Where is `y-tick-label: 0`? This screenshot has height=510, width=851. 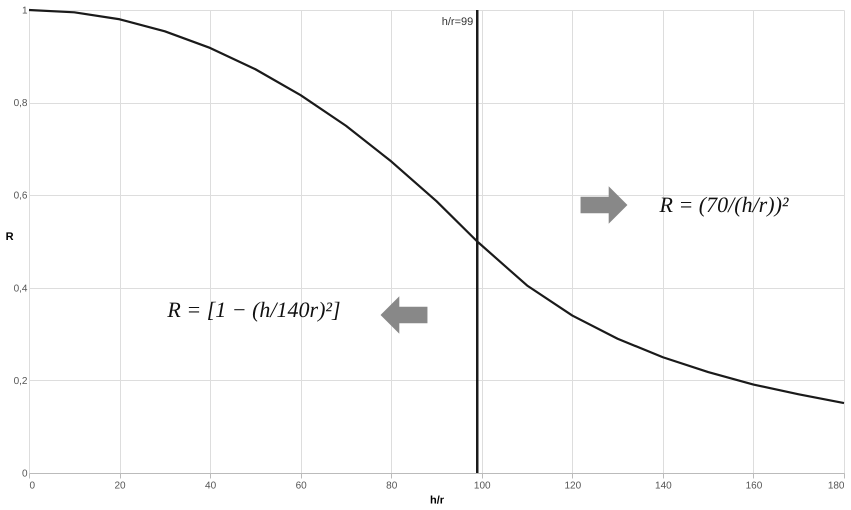
y-tick-label: 0 is located at coordinates (25, 474).